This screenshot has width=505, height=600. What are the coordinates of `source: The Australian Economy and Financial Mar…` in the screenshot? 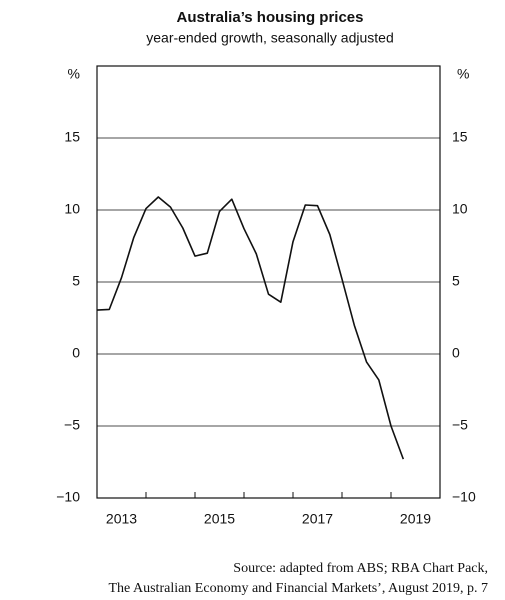 It's located at (299, 588).